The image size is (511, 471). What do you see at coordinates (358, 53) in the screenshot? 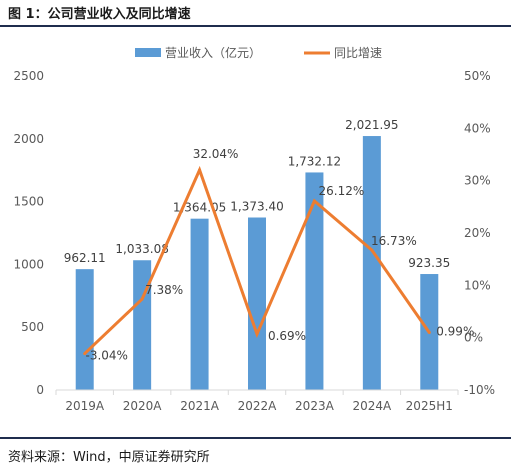
I see `legend-line-label: 同比增速` at bounding box center [358, 53].